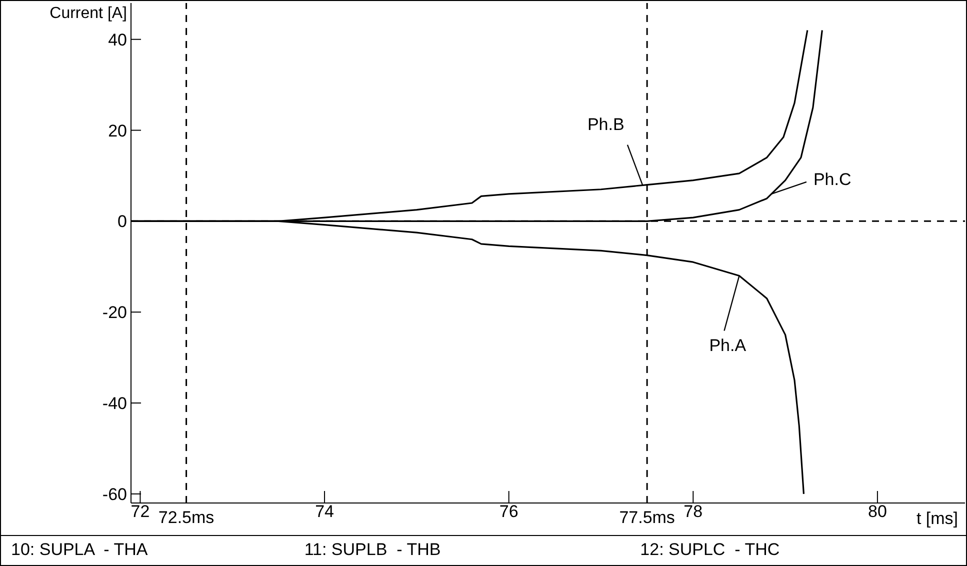  What do you see at coordinates (186, 517) in the screenshot?
I see `ref-line-label: 72.5ms` at bounding box center [186, 517].